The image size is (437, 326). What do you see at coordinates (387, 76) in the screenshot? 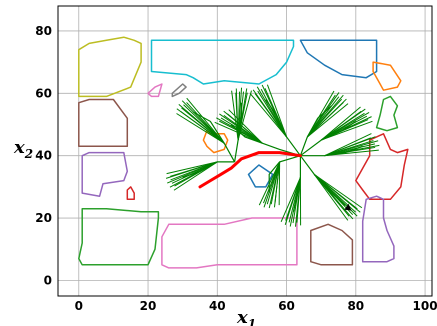
I see `obstacle-orange-small-top-right` at bounding box center [387, 76].